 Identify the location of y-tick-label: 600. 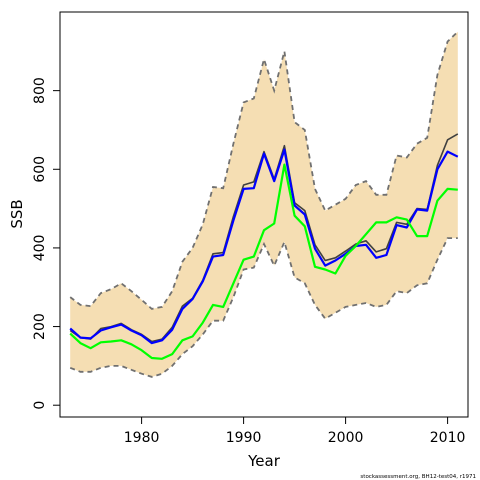
(40, 169).